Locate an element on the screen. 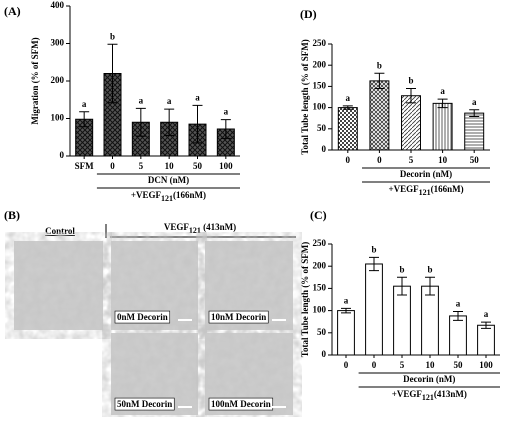 Image resolution: width=510 pixels, height=422 pixels. image-label: 50nM Decorin is located at coordinates (144, 404).